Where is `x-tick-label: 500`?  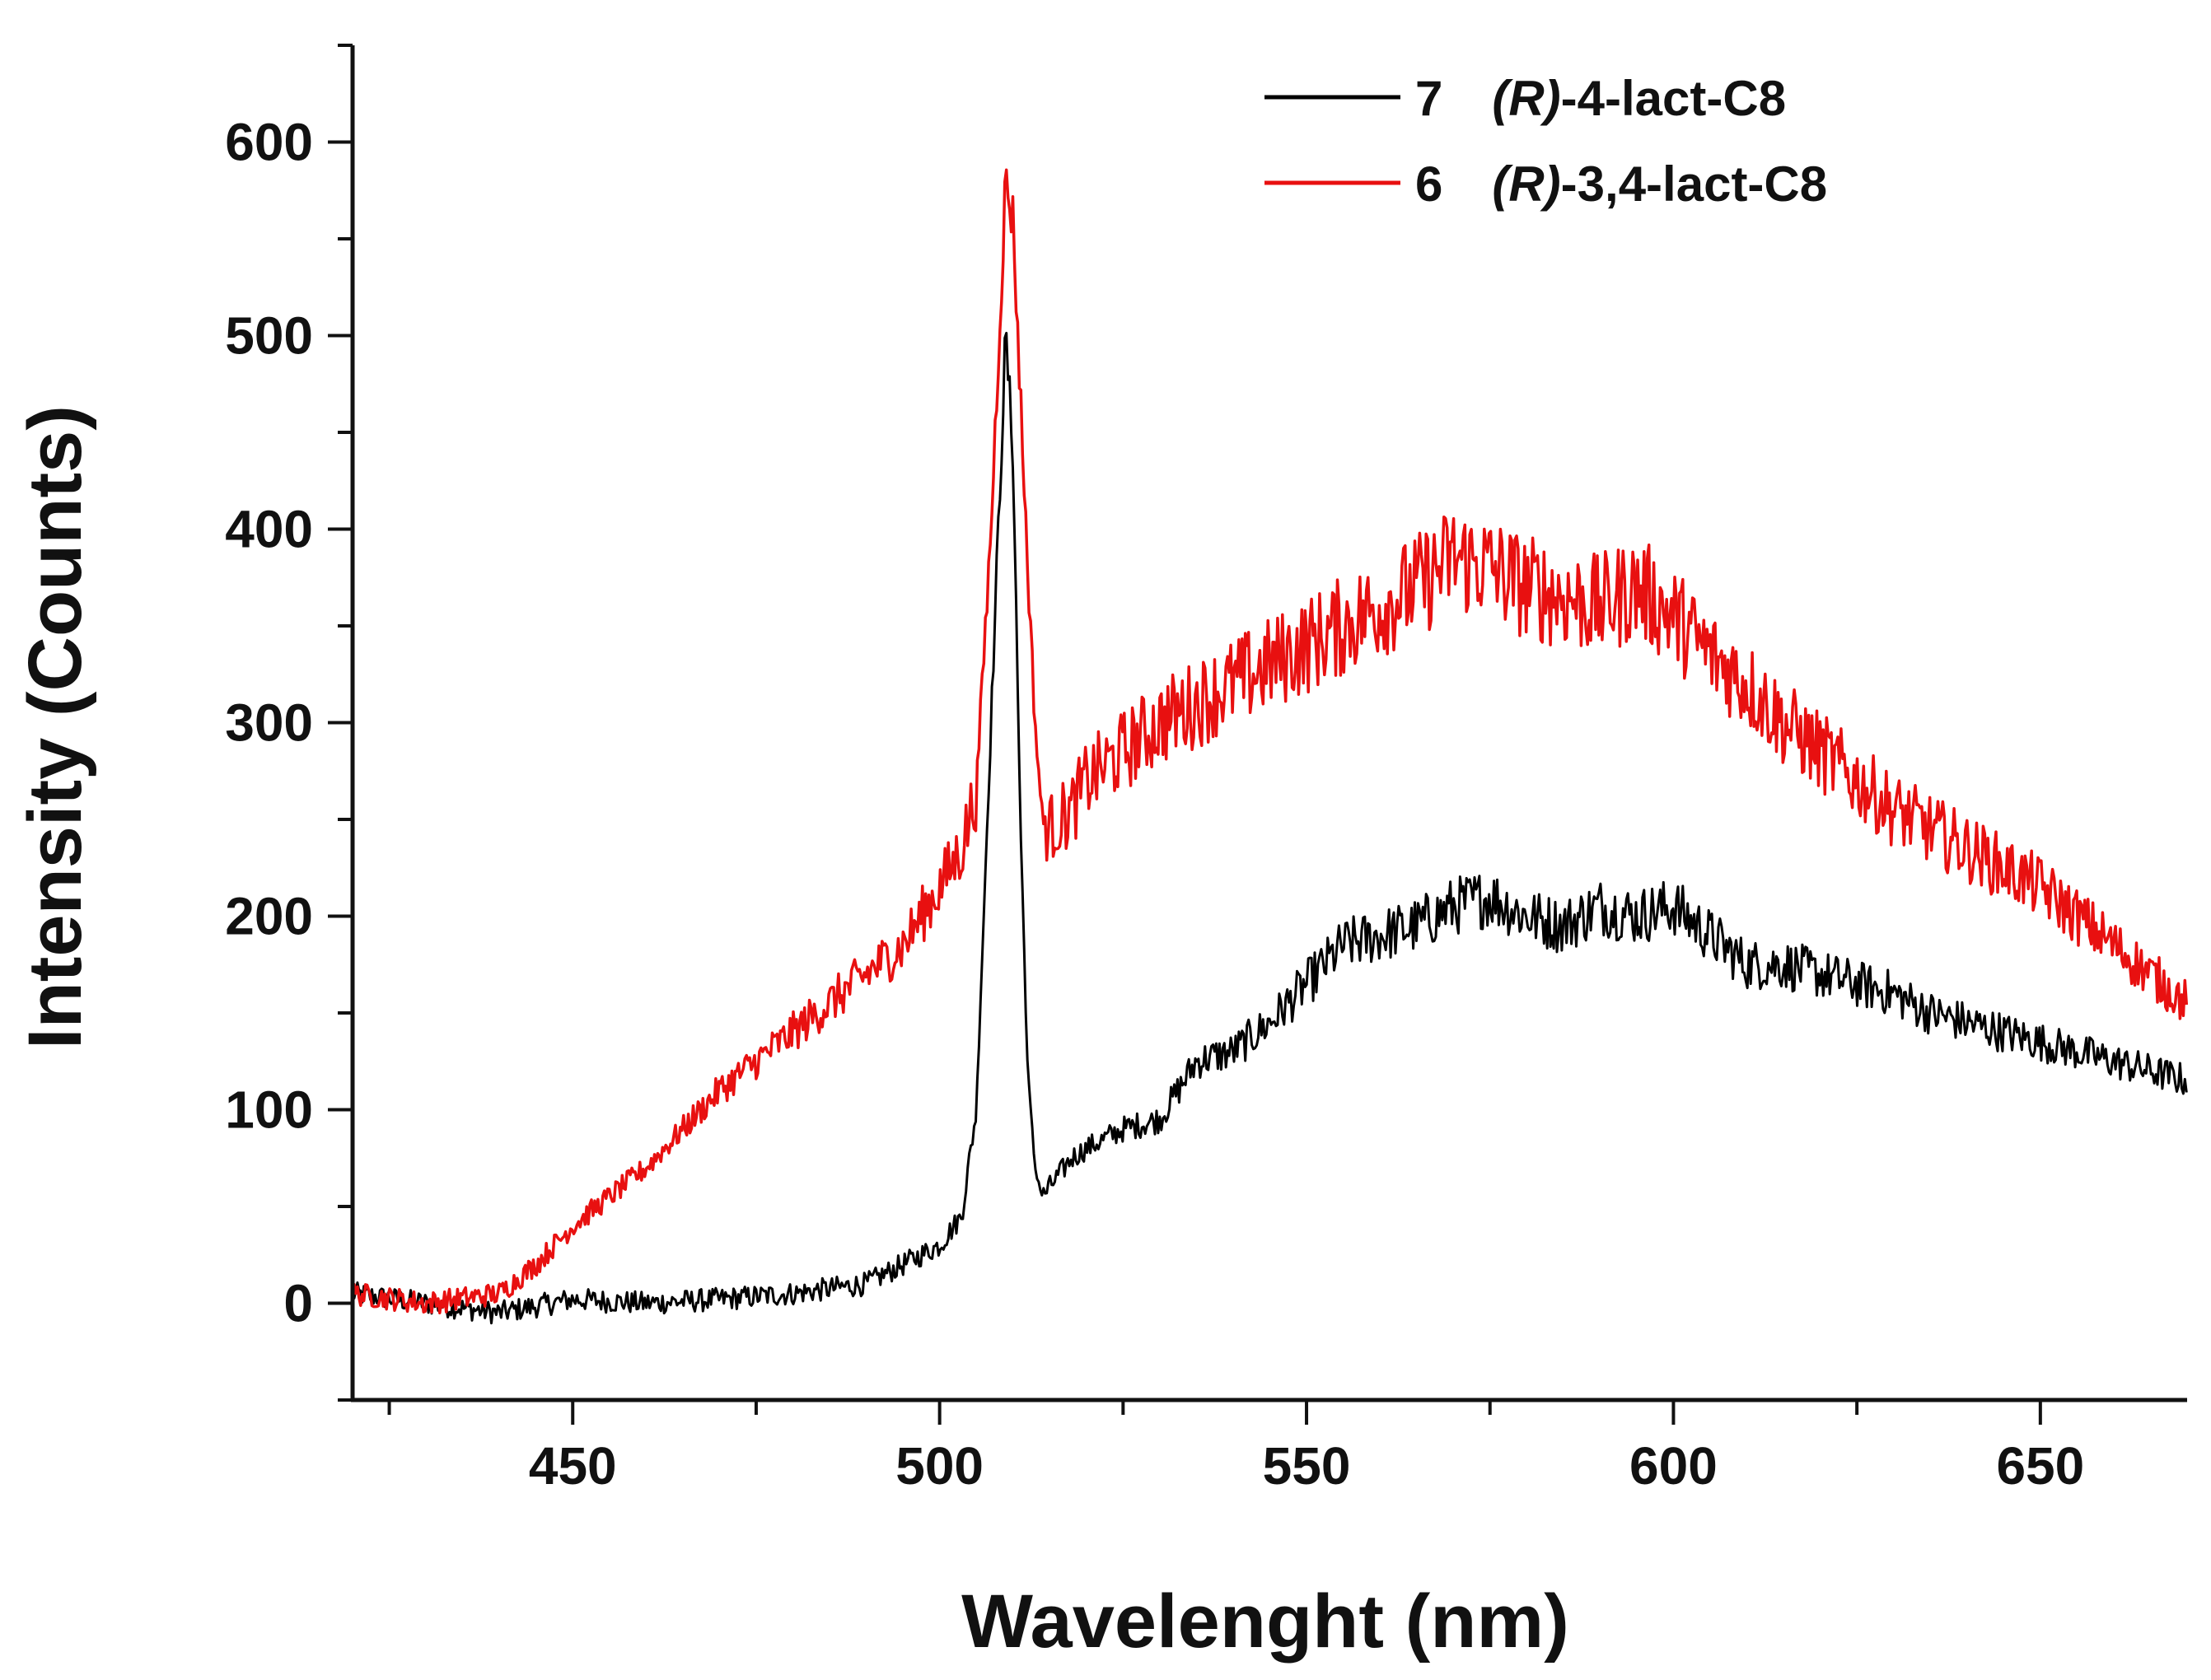
x-tick-label: 500 is located at coordinates (939, 1466).